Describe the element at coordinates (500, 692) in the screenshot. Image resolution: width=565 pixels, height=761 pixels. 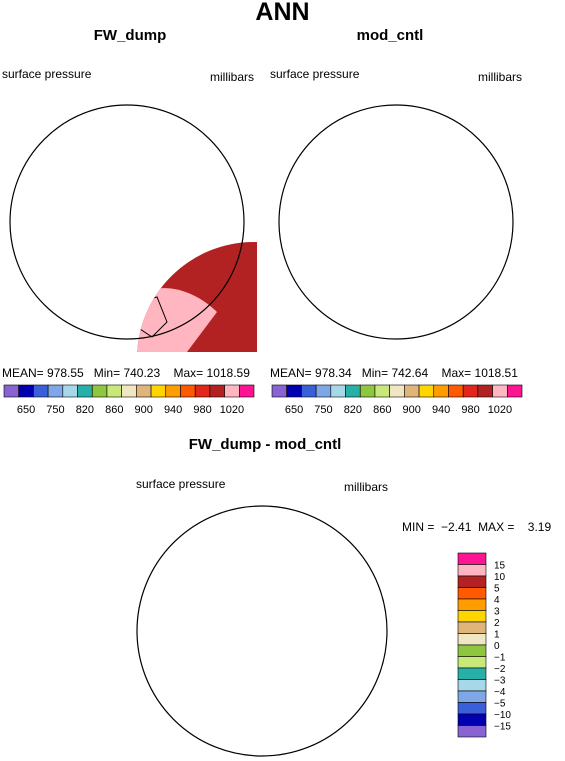
I see `legend-tick-label: −4` at that location.